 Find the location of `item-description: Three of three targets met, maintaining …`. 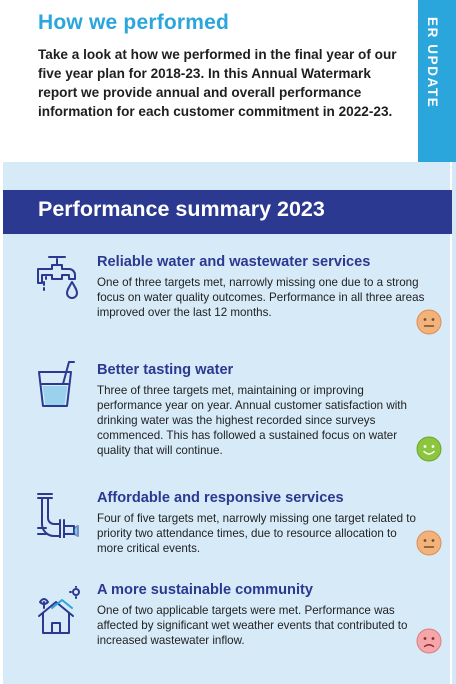

item-description: Three of three targets met, maintaining … is located at coordinates (252, 420).